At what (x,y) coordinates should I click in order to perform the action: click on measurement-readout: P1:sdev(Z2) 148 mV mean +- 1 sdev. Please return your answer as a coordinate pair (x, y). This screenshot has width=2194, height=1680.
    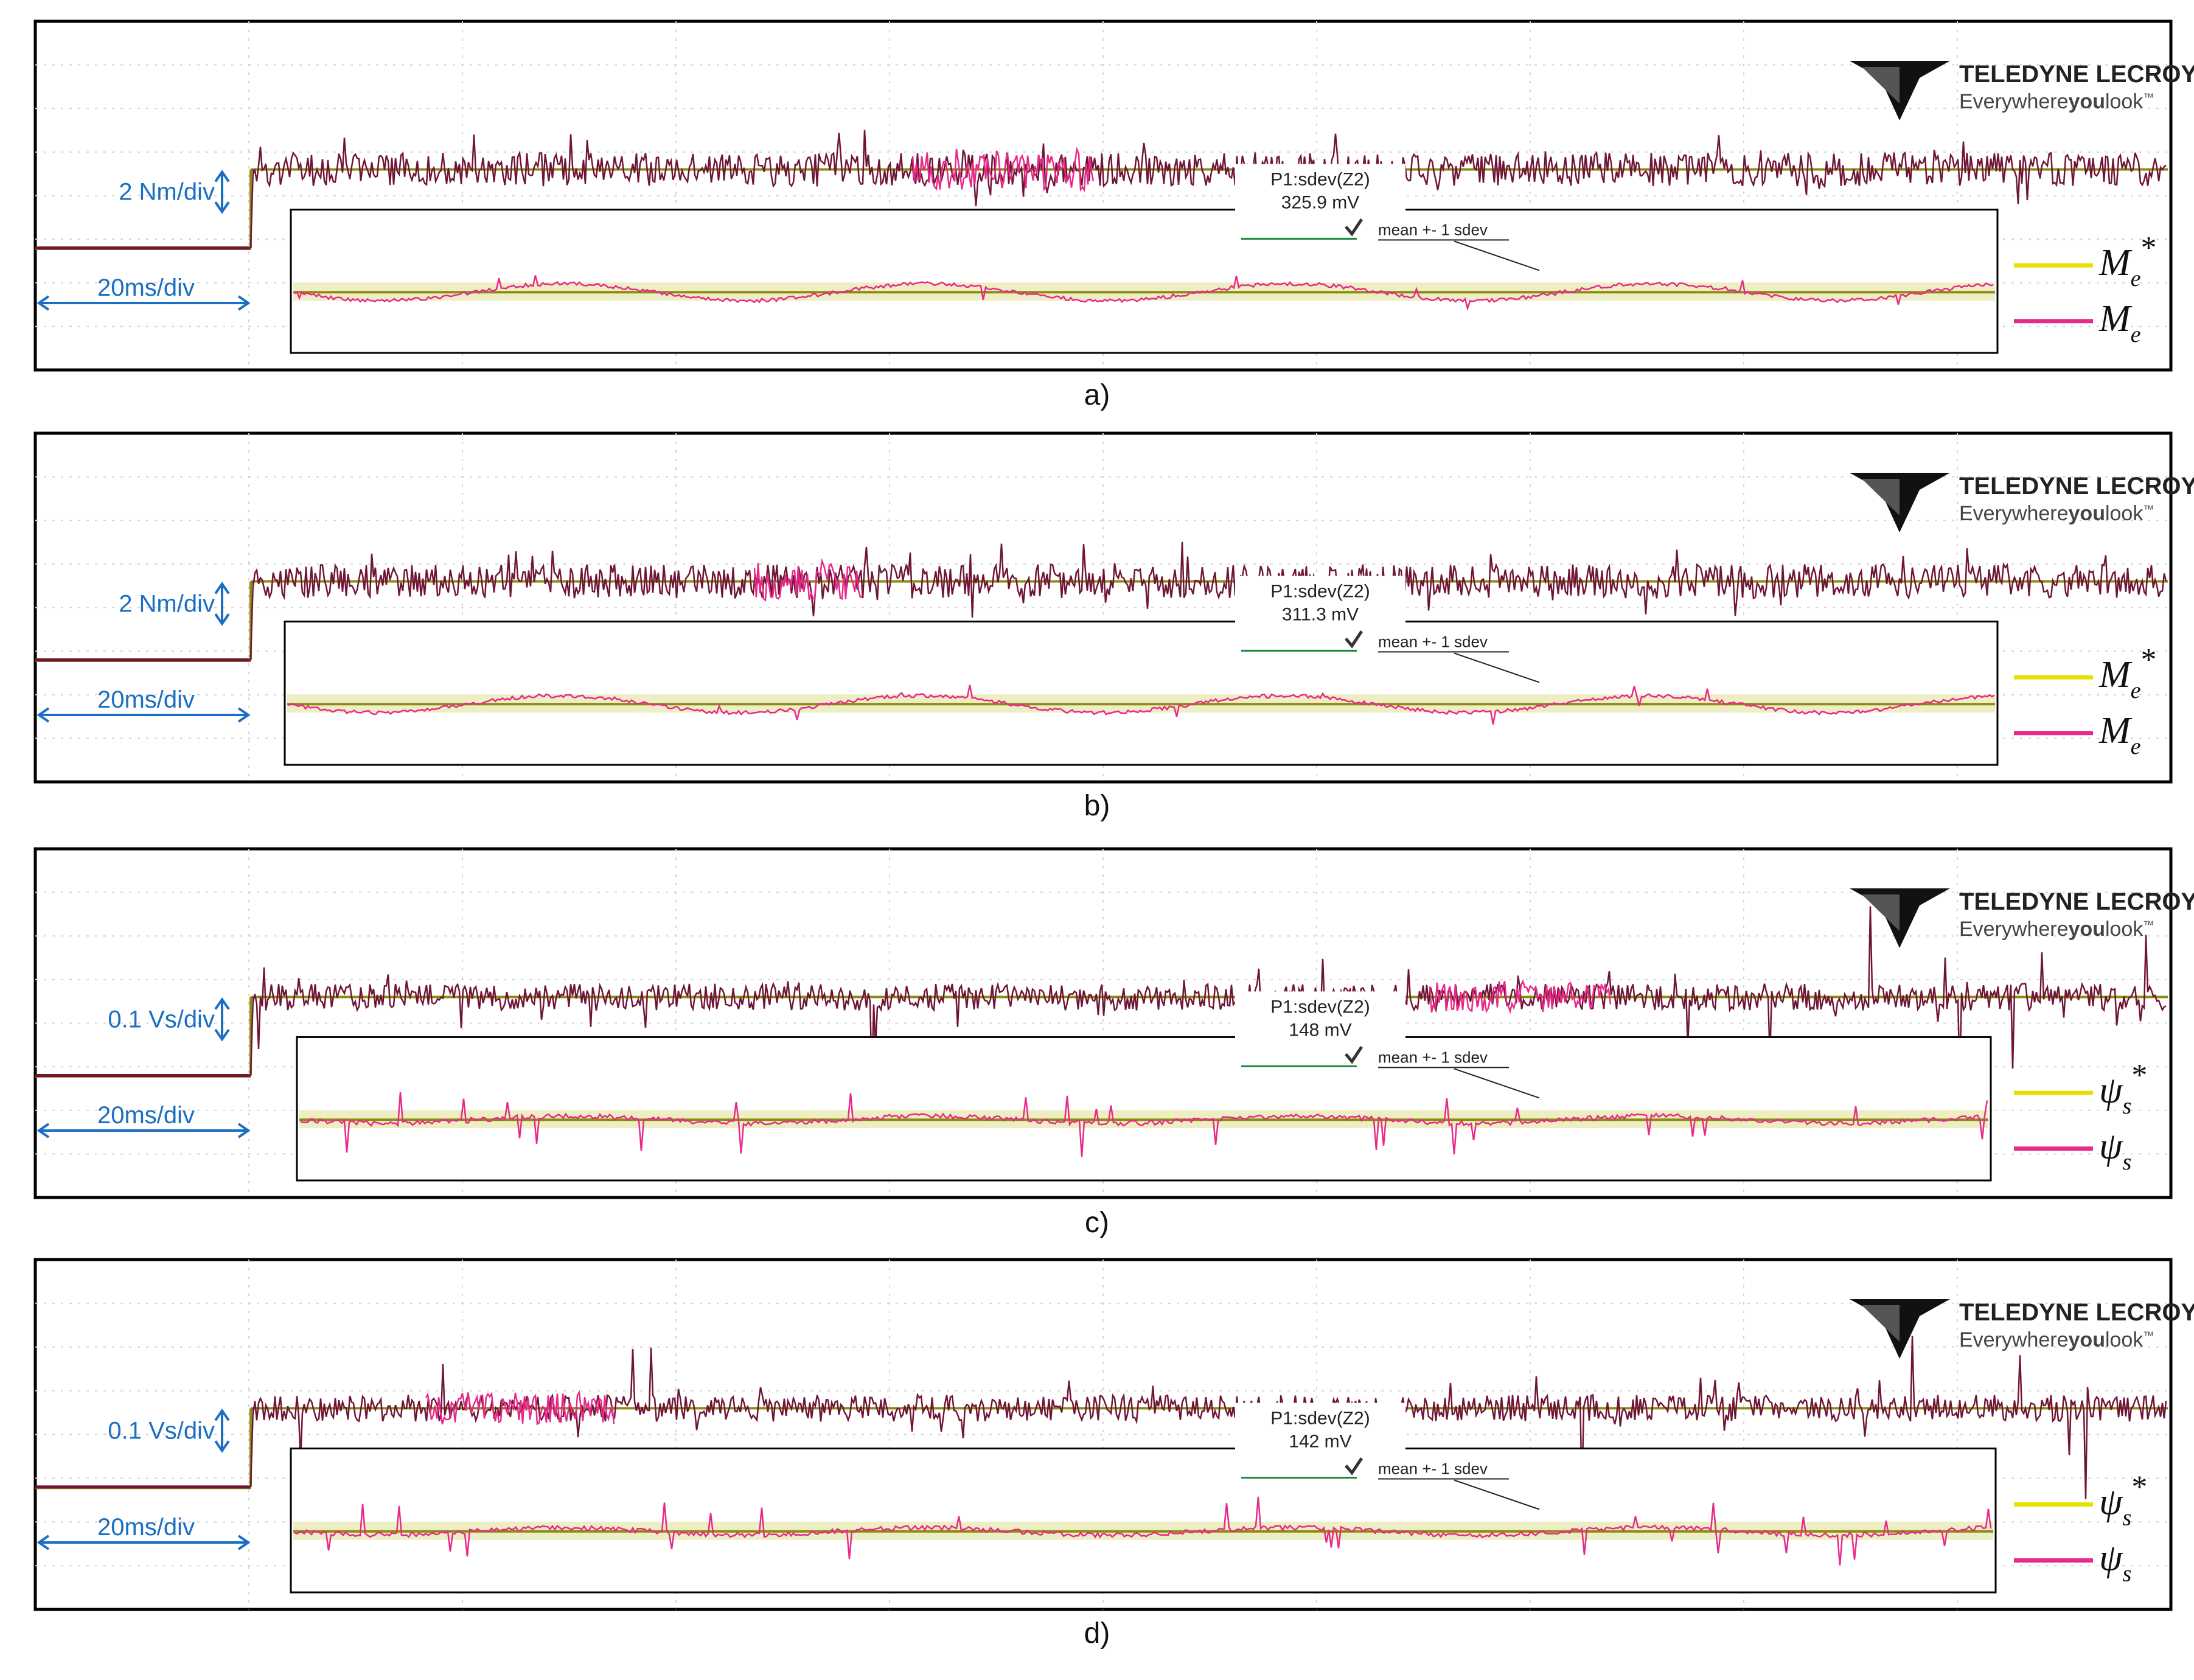
    Looking at the image, I should click on (1387, 1045).